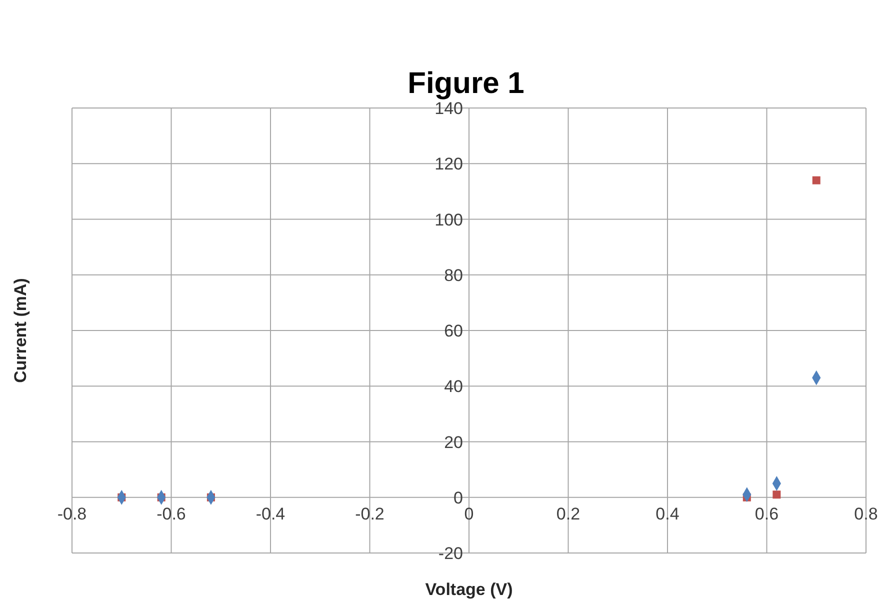 This screenshot has width=892, height=611. I want to click on y-tick-label: 80, so click(453, 275).